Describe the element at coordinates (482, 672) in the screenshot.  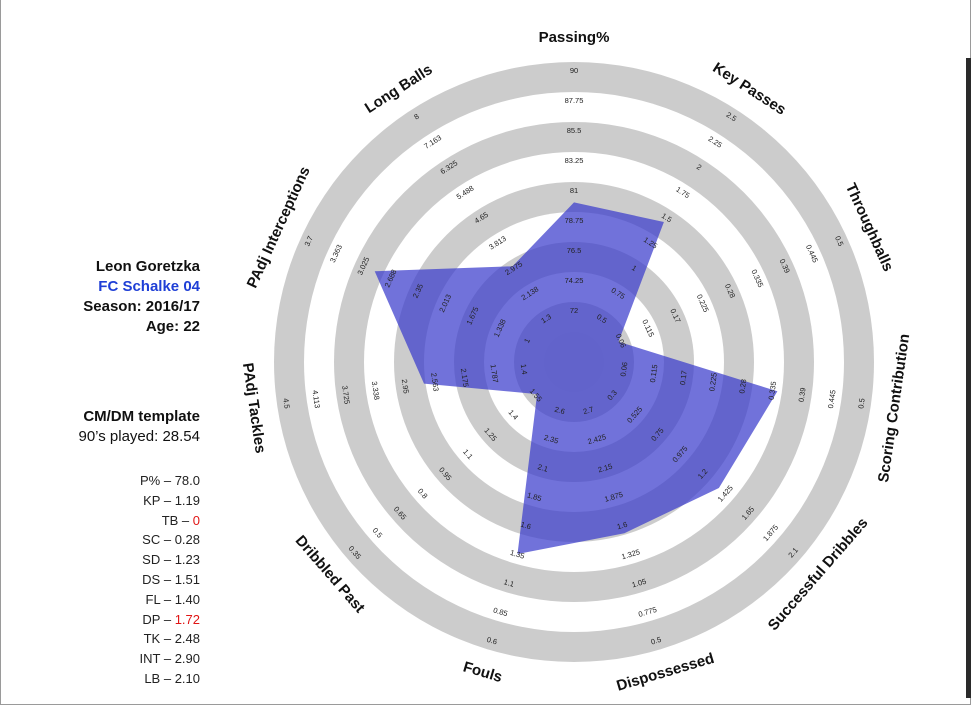
I see `radar-axis-title: Fouls` at that location.